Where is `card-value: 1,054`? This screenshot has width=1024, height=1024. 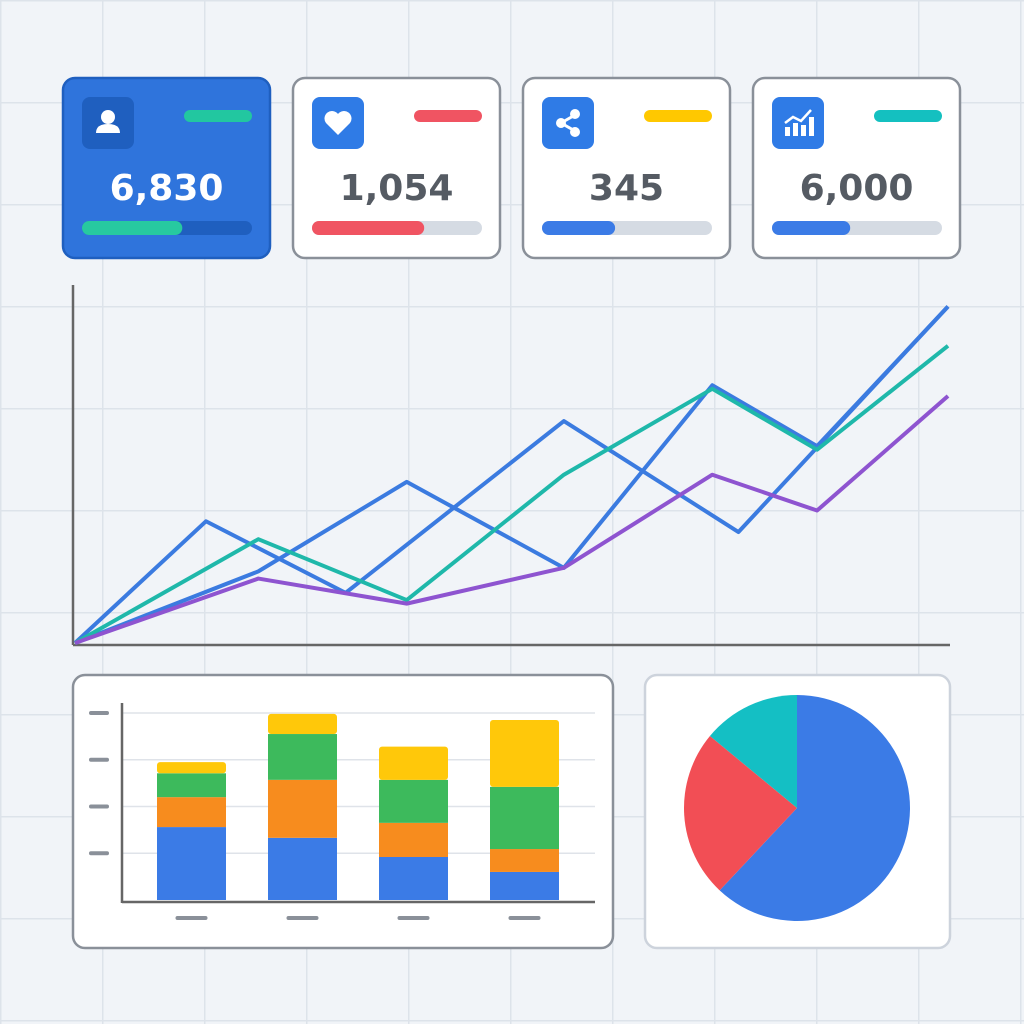
card-value: 1,054 is located at coordinates (397, 188).